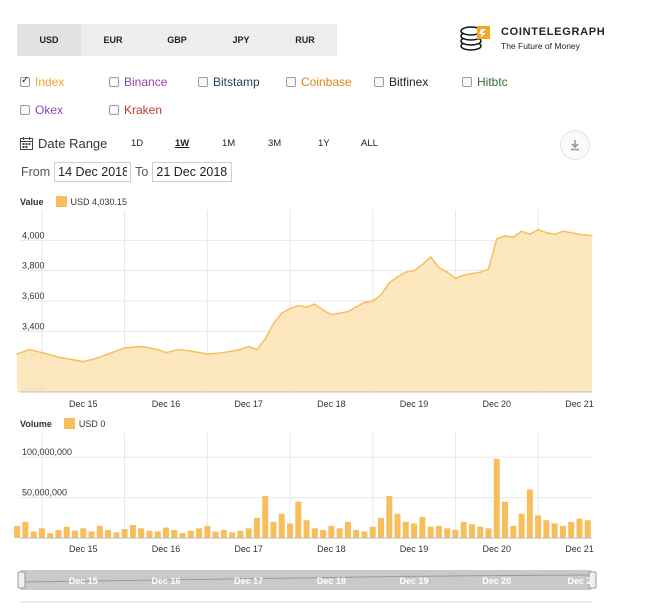 The image size is (650, 614). Describe the element at coordinates (414, 549) in the screenshot. I see `volume-x-tick: Dec 19` at that location.